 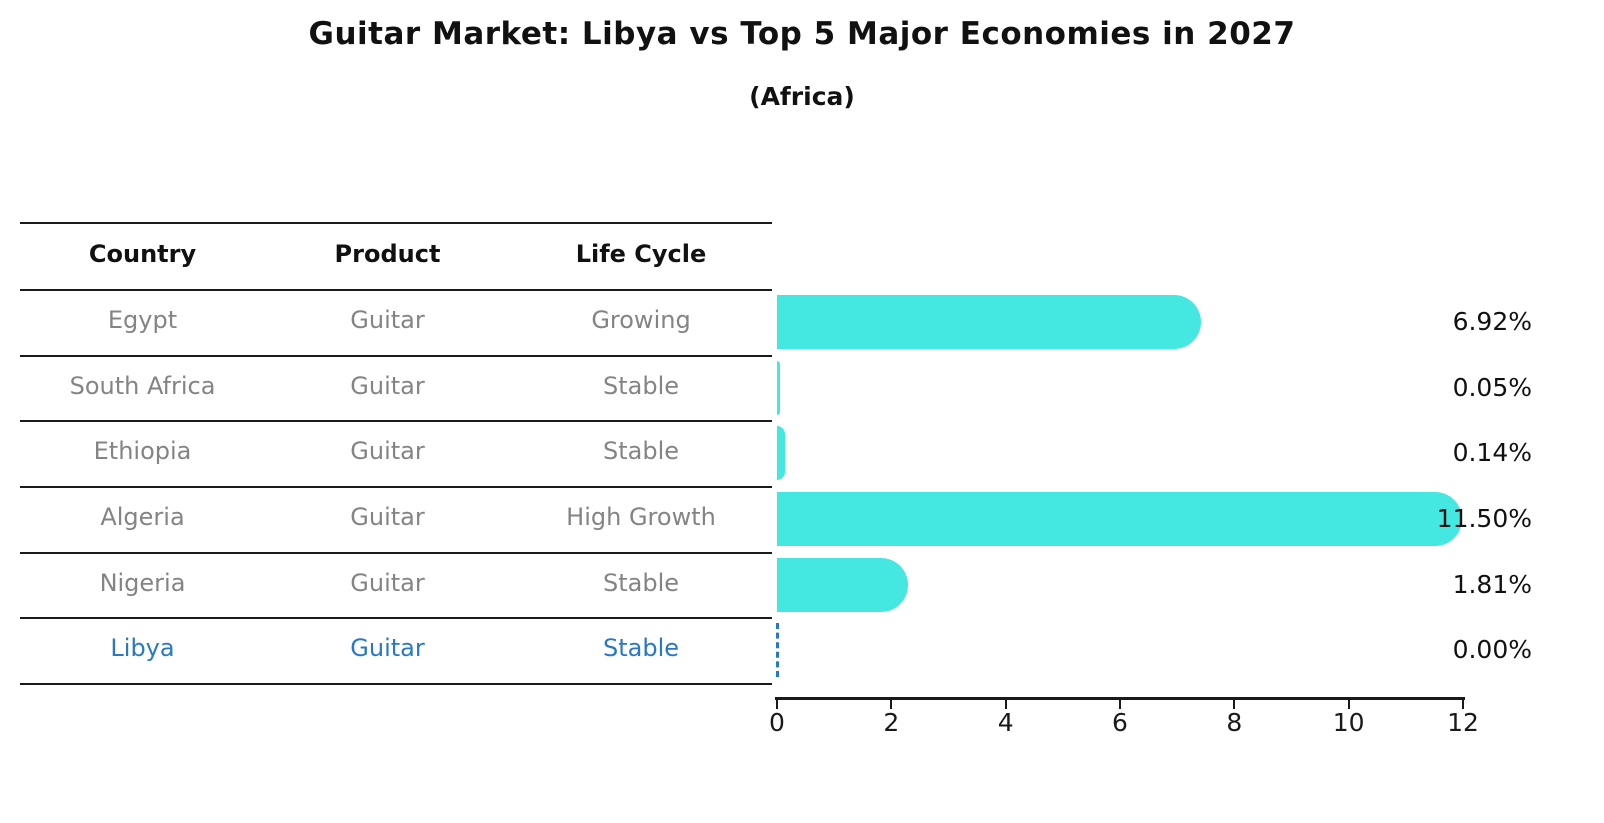 I want to click on table-header-country: Country, so click(x=142, y=254).